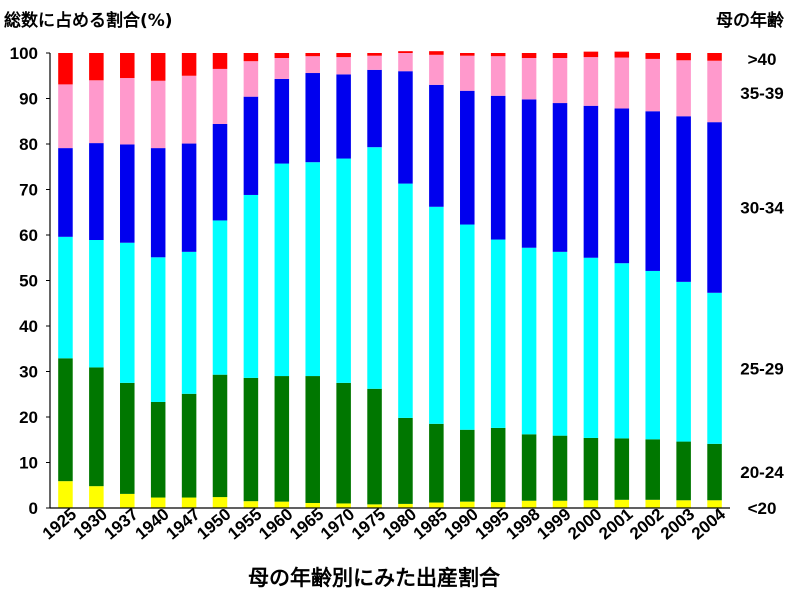 This screenshot has height=593, width=789. Describe the element at coordinates (591, 279) in the screenshot. I see `bar-stack-2000` at that location.